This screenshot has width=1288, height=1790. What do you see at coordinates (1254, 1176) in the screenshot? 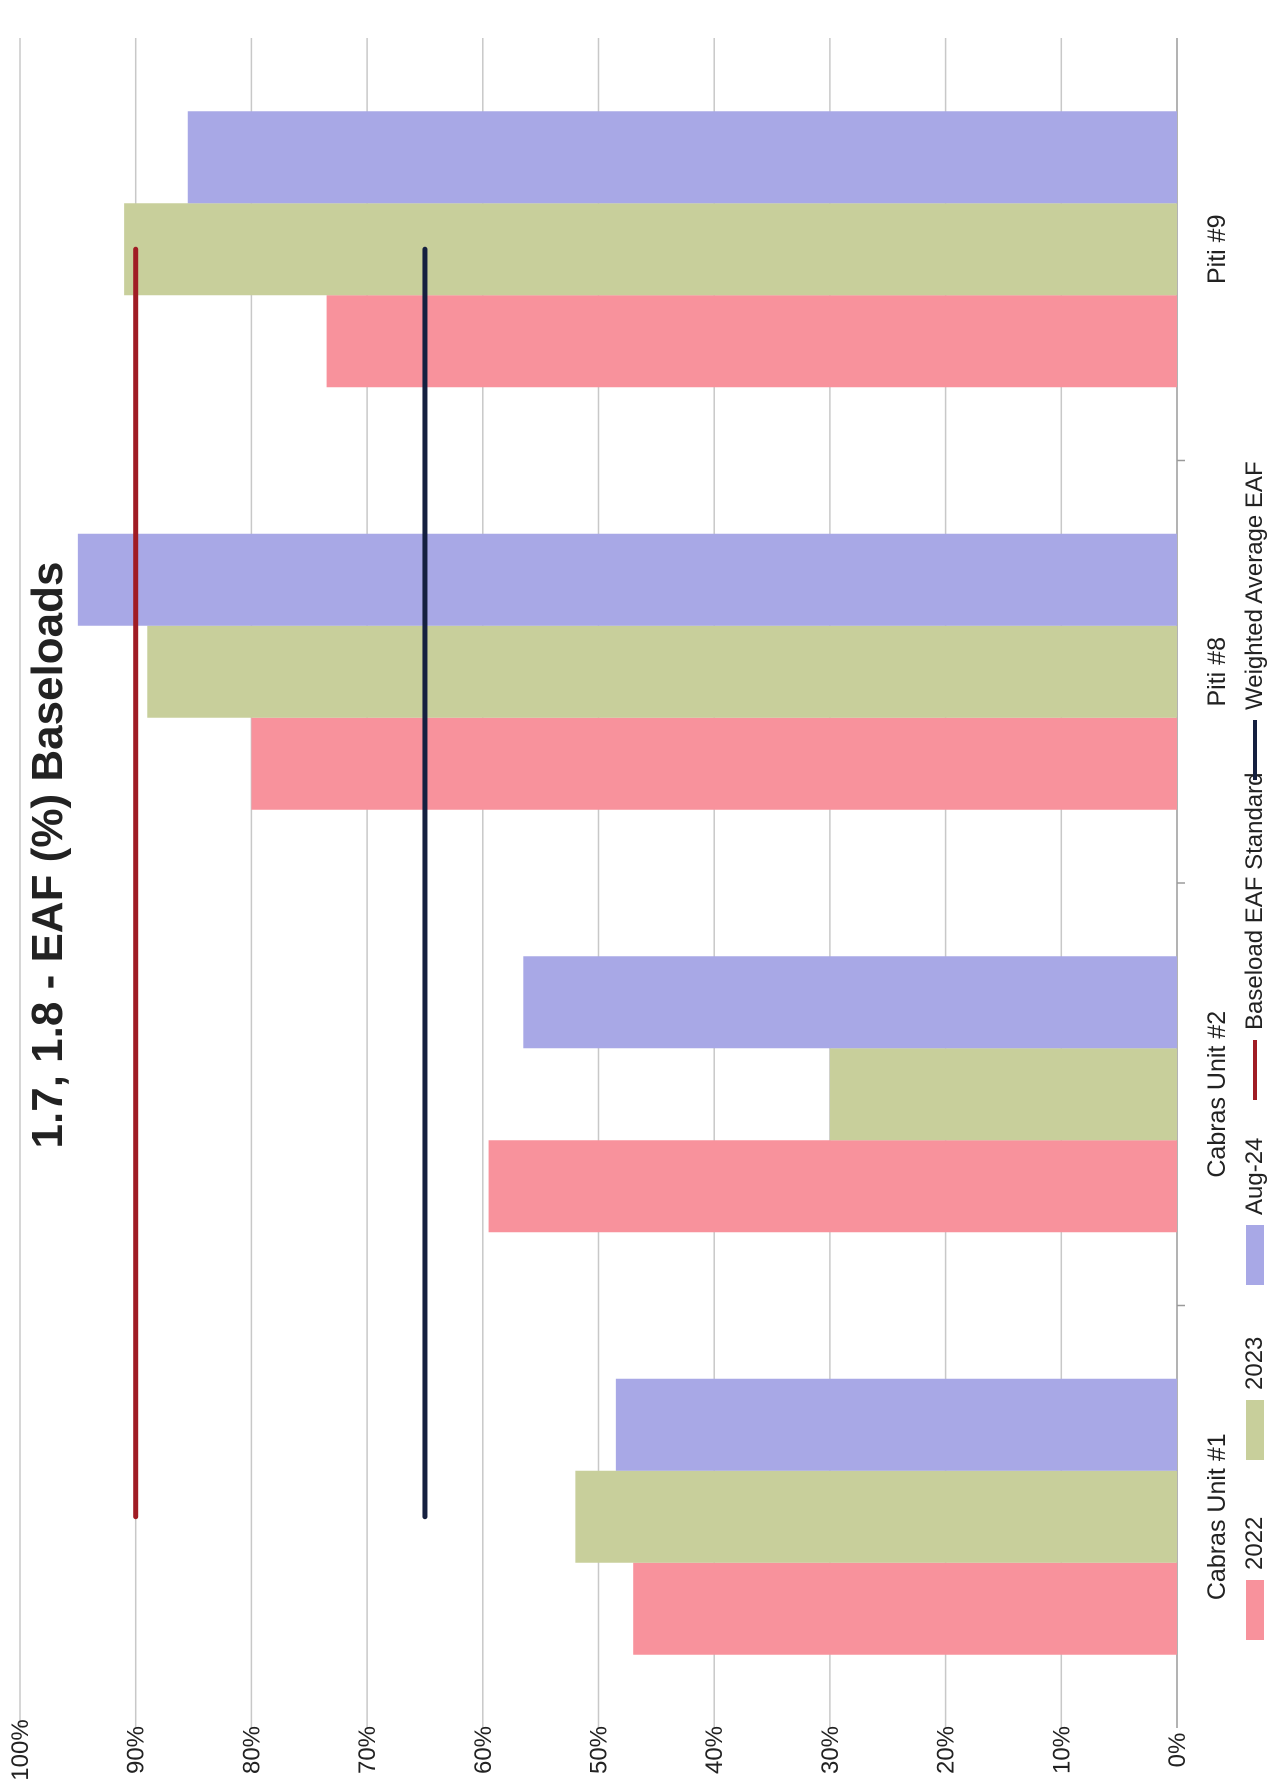
I see `legend-label: Aug-24` at bounding box center [1254, 1176].